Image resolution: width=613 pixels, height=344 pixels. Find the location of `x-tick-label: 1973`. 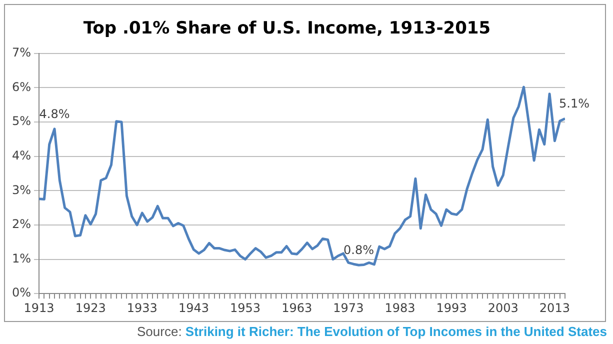

x-tick-label: 1973 is located at coordinates (348, 307).